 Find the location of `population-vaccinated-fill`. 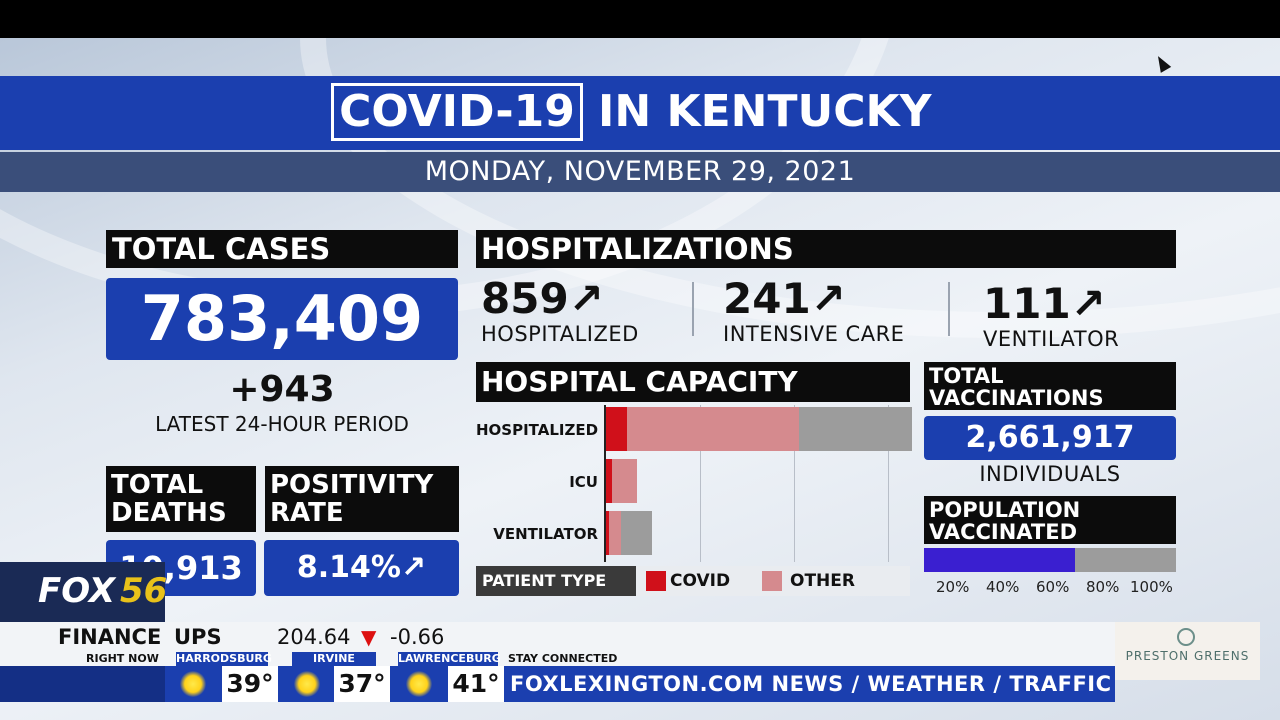

population-vaccinated-fill is located at coordinates (1000, 560).